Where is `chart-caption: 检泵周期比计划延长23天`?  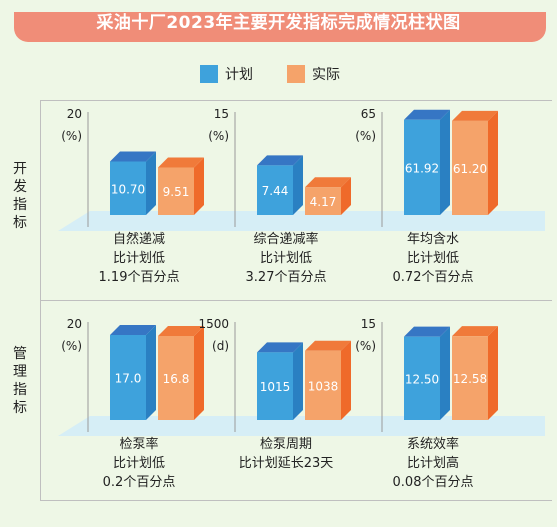 chart-caption: 检泵周期比计划延长23天 is located at coordinates (286, 463).